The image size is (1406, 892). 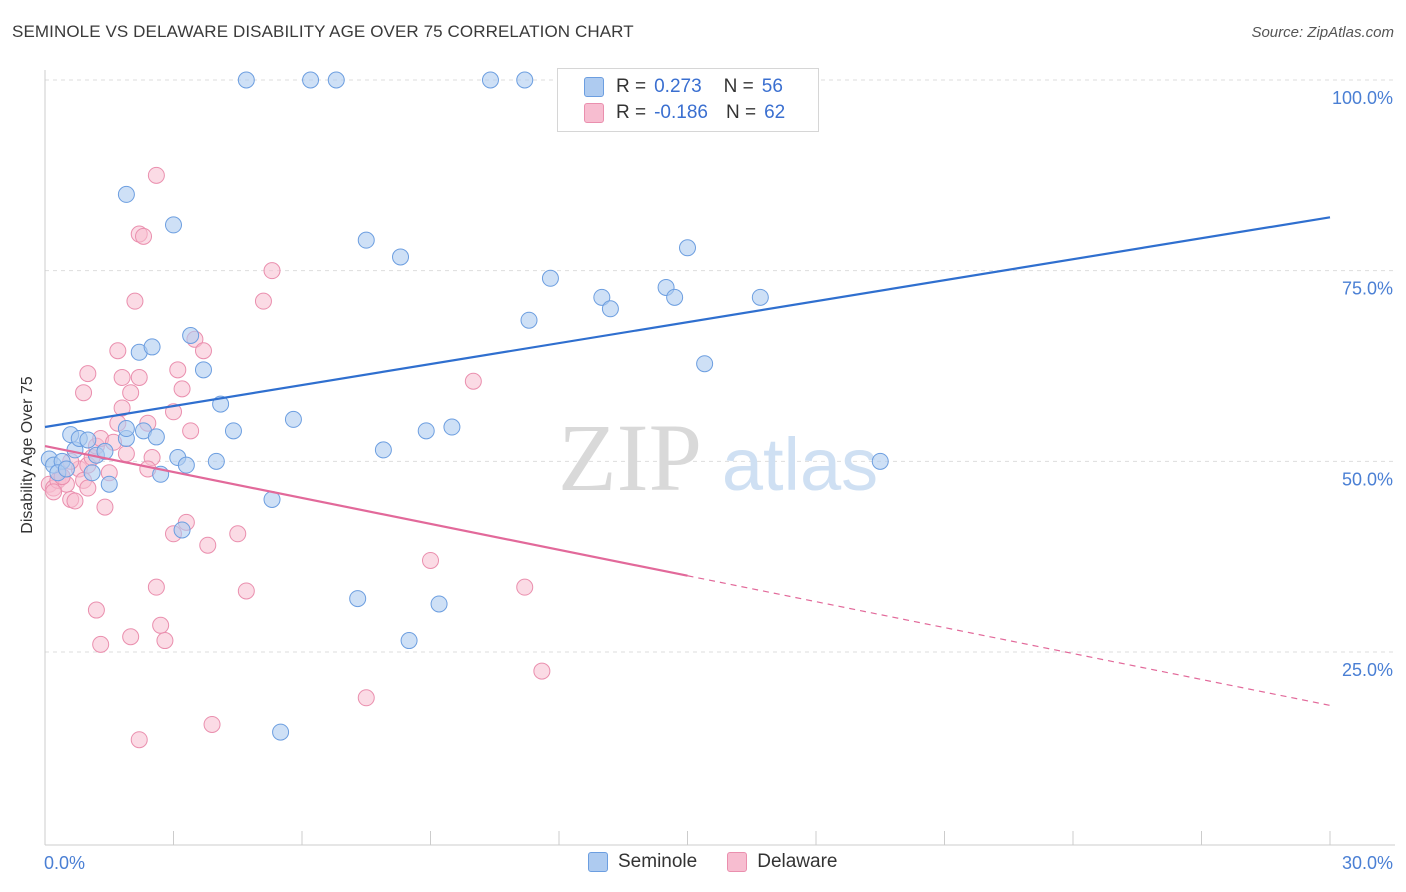 I want to click on x-tick-label: 0.0%, so click(x=64, y=863).